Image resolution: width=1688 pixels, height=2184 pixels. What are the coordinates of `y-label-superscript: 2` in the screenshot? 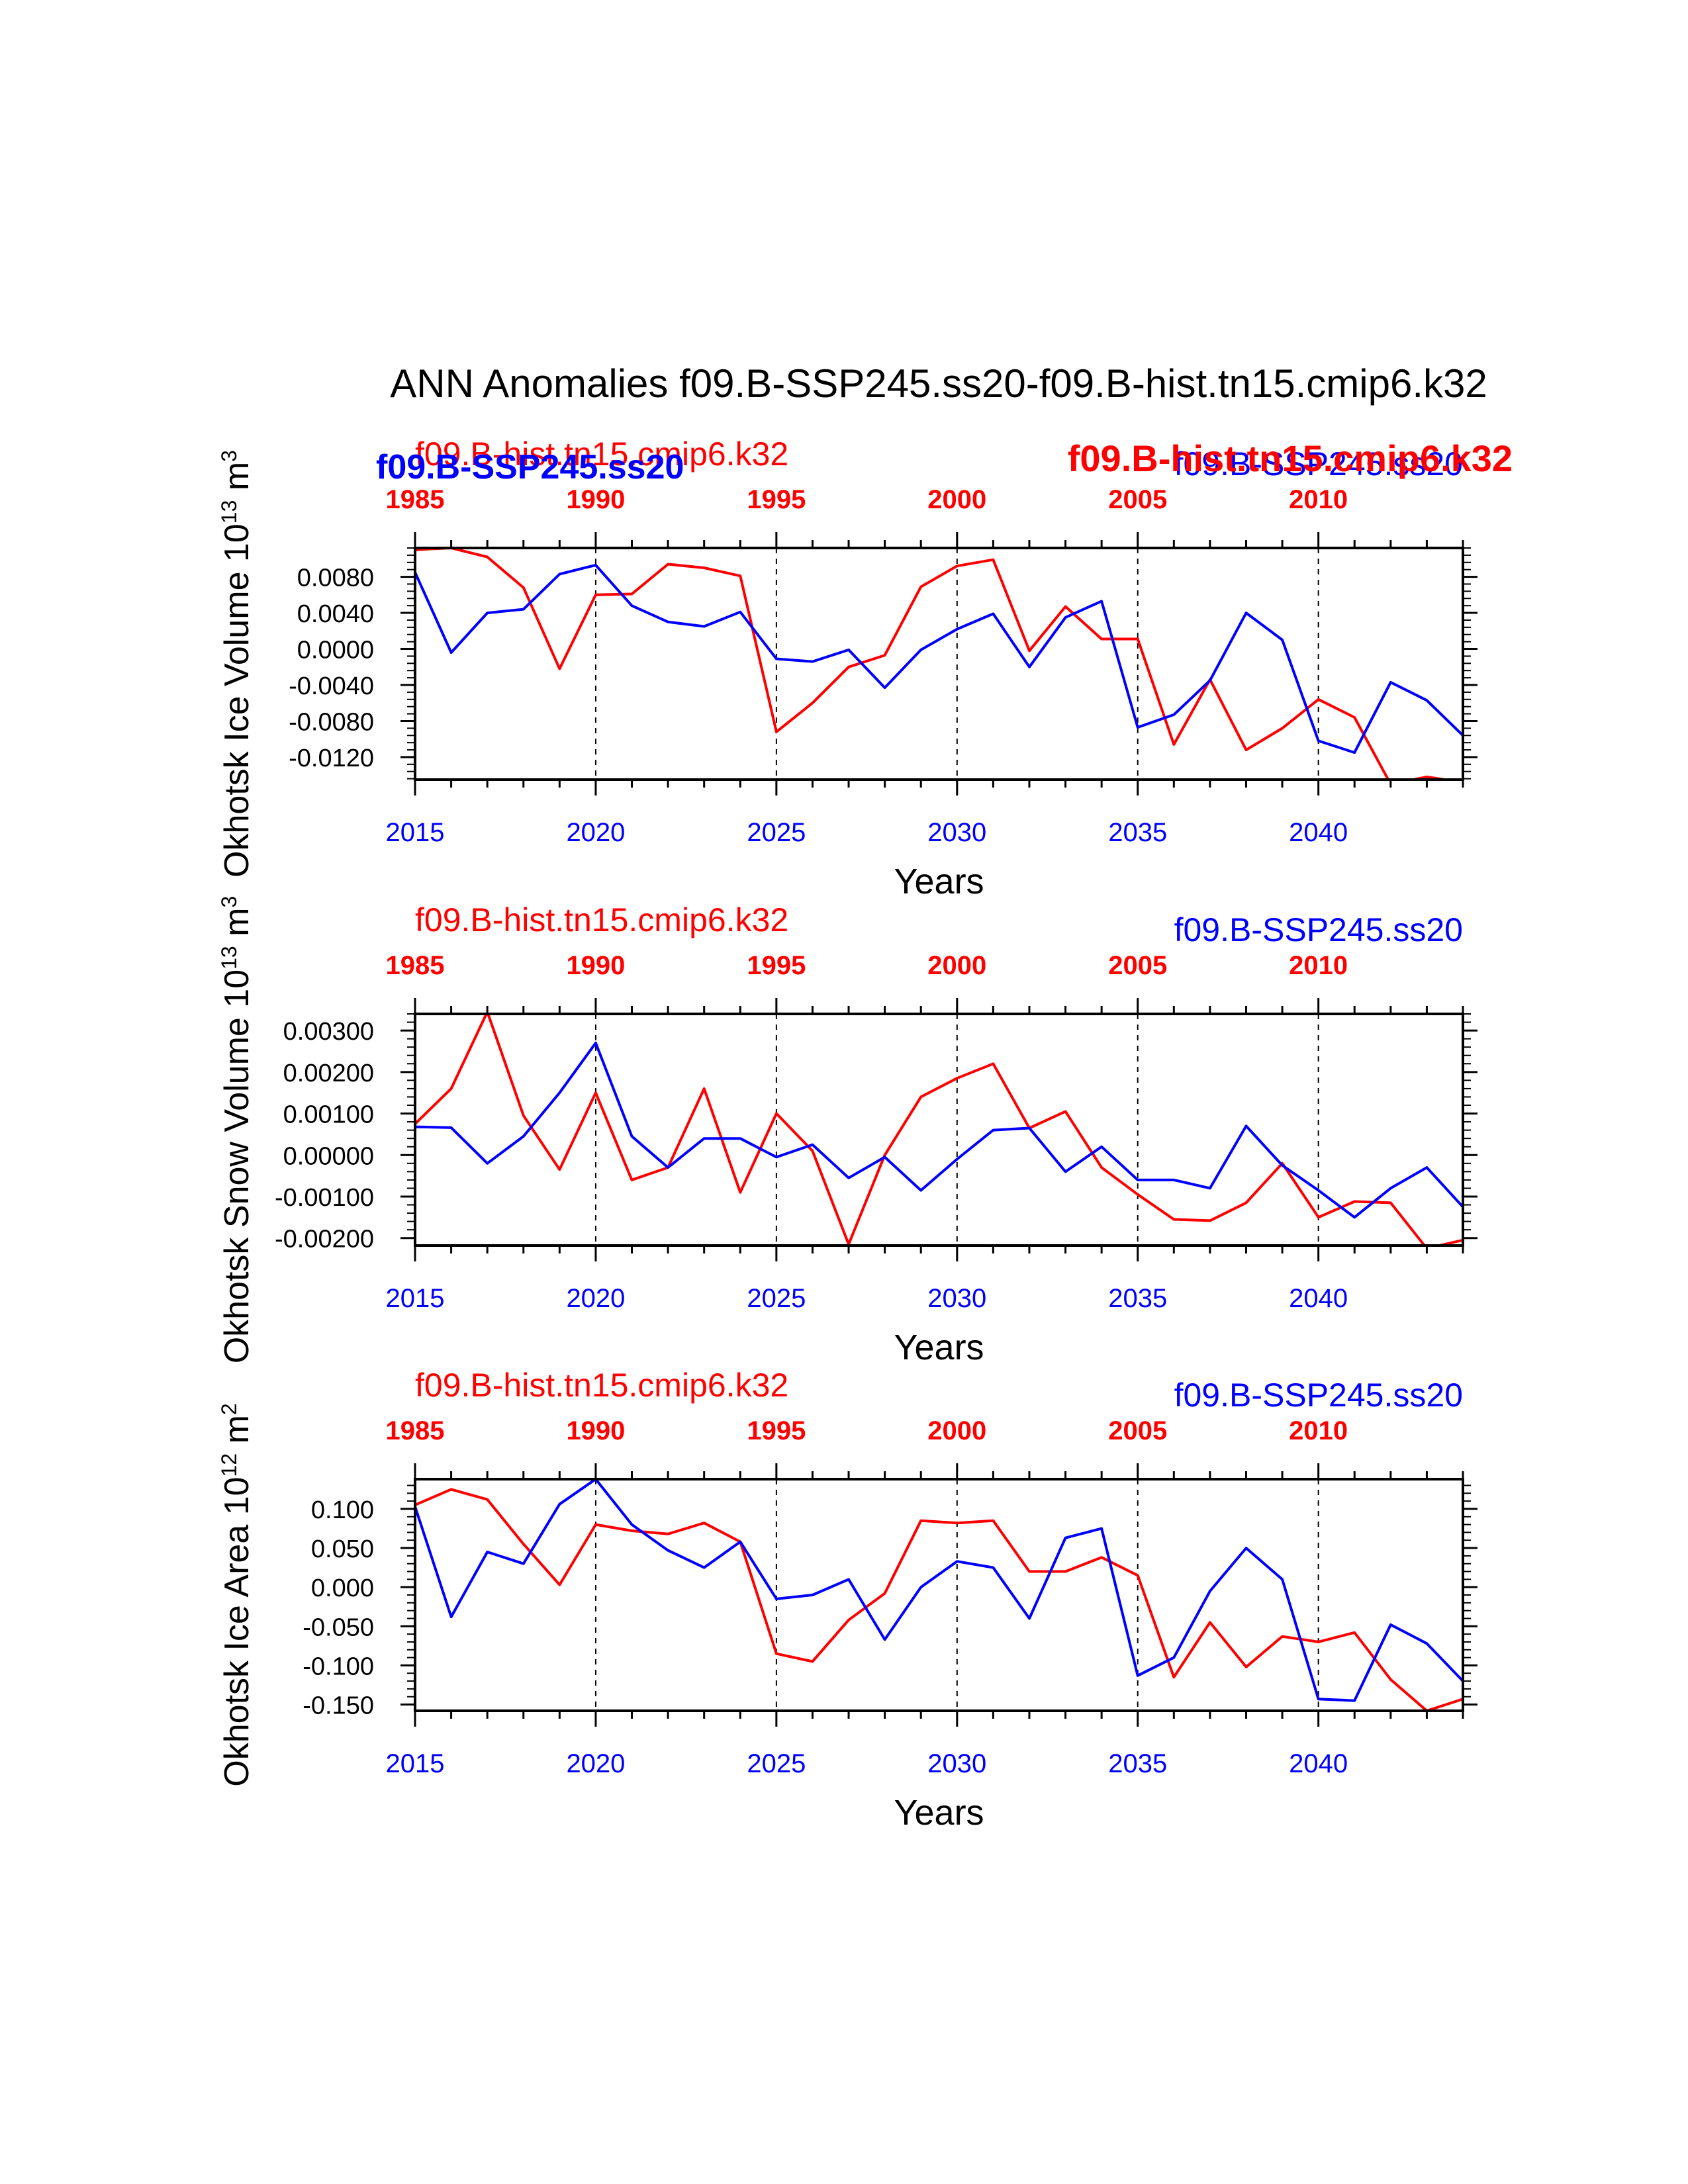 It's located at (229, 1409).